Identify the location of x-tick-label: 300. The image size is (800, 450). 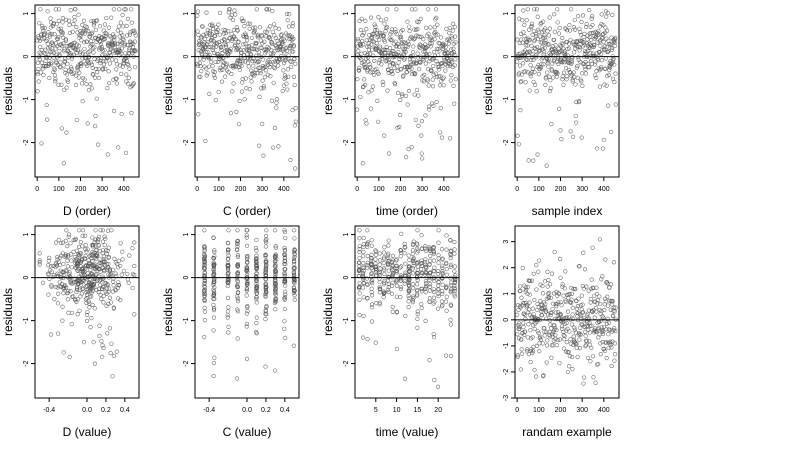
(422, 189).